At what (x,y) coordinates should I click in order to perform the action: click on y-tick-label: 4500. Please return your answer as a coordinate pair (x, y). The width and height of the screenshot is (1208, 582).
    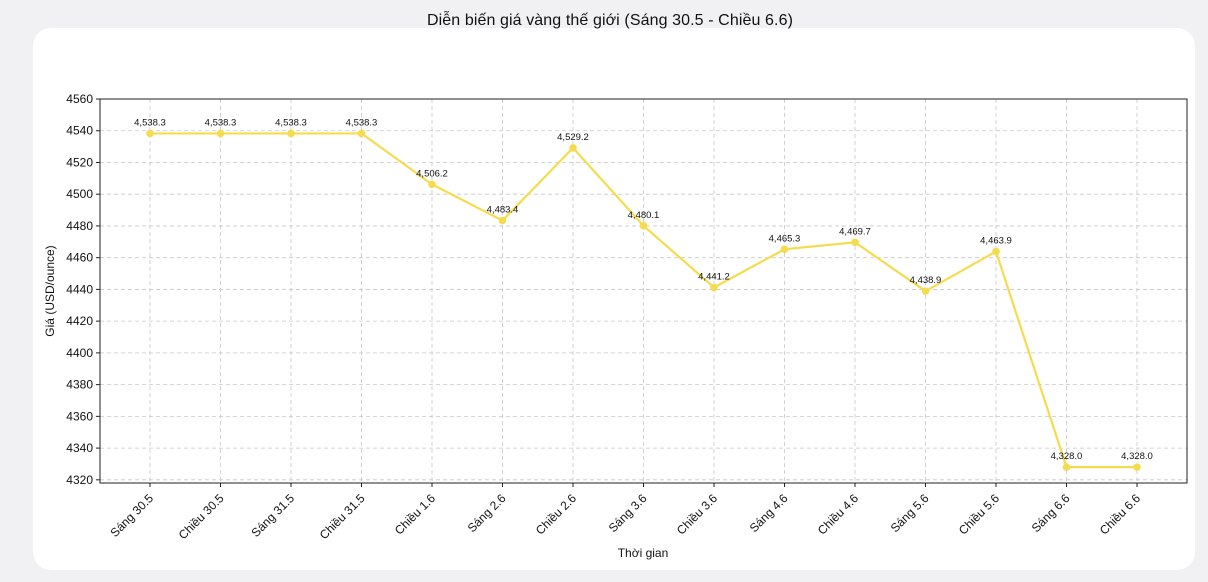
    Looking at the image, I should click on (79, 194).